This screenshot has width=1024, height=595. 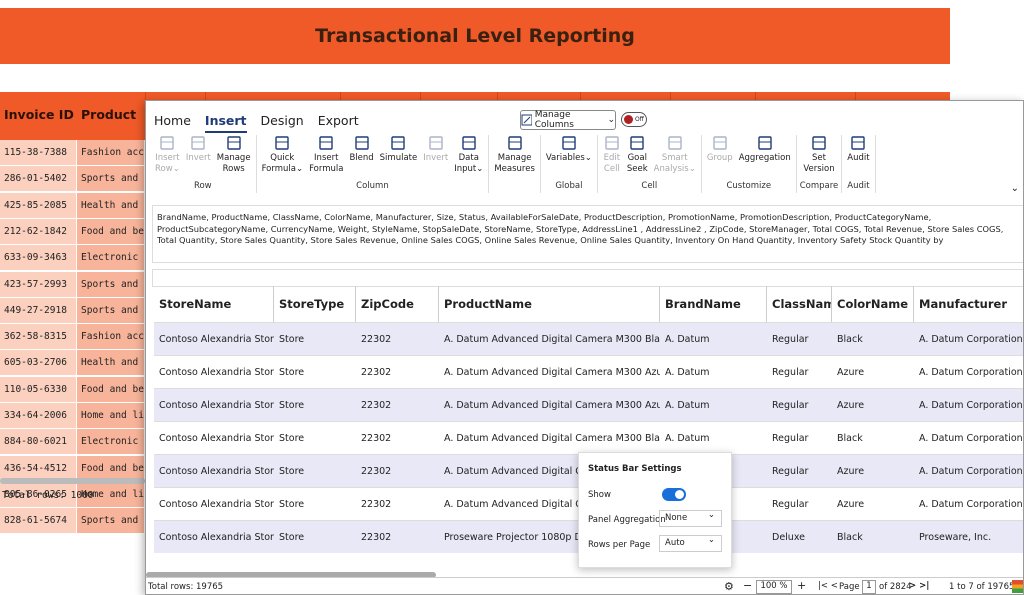 I want to click on ribbon-button: Manage Rows, so click(x=234, y=155).